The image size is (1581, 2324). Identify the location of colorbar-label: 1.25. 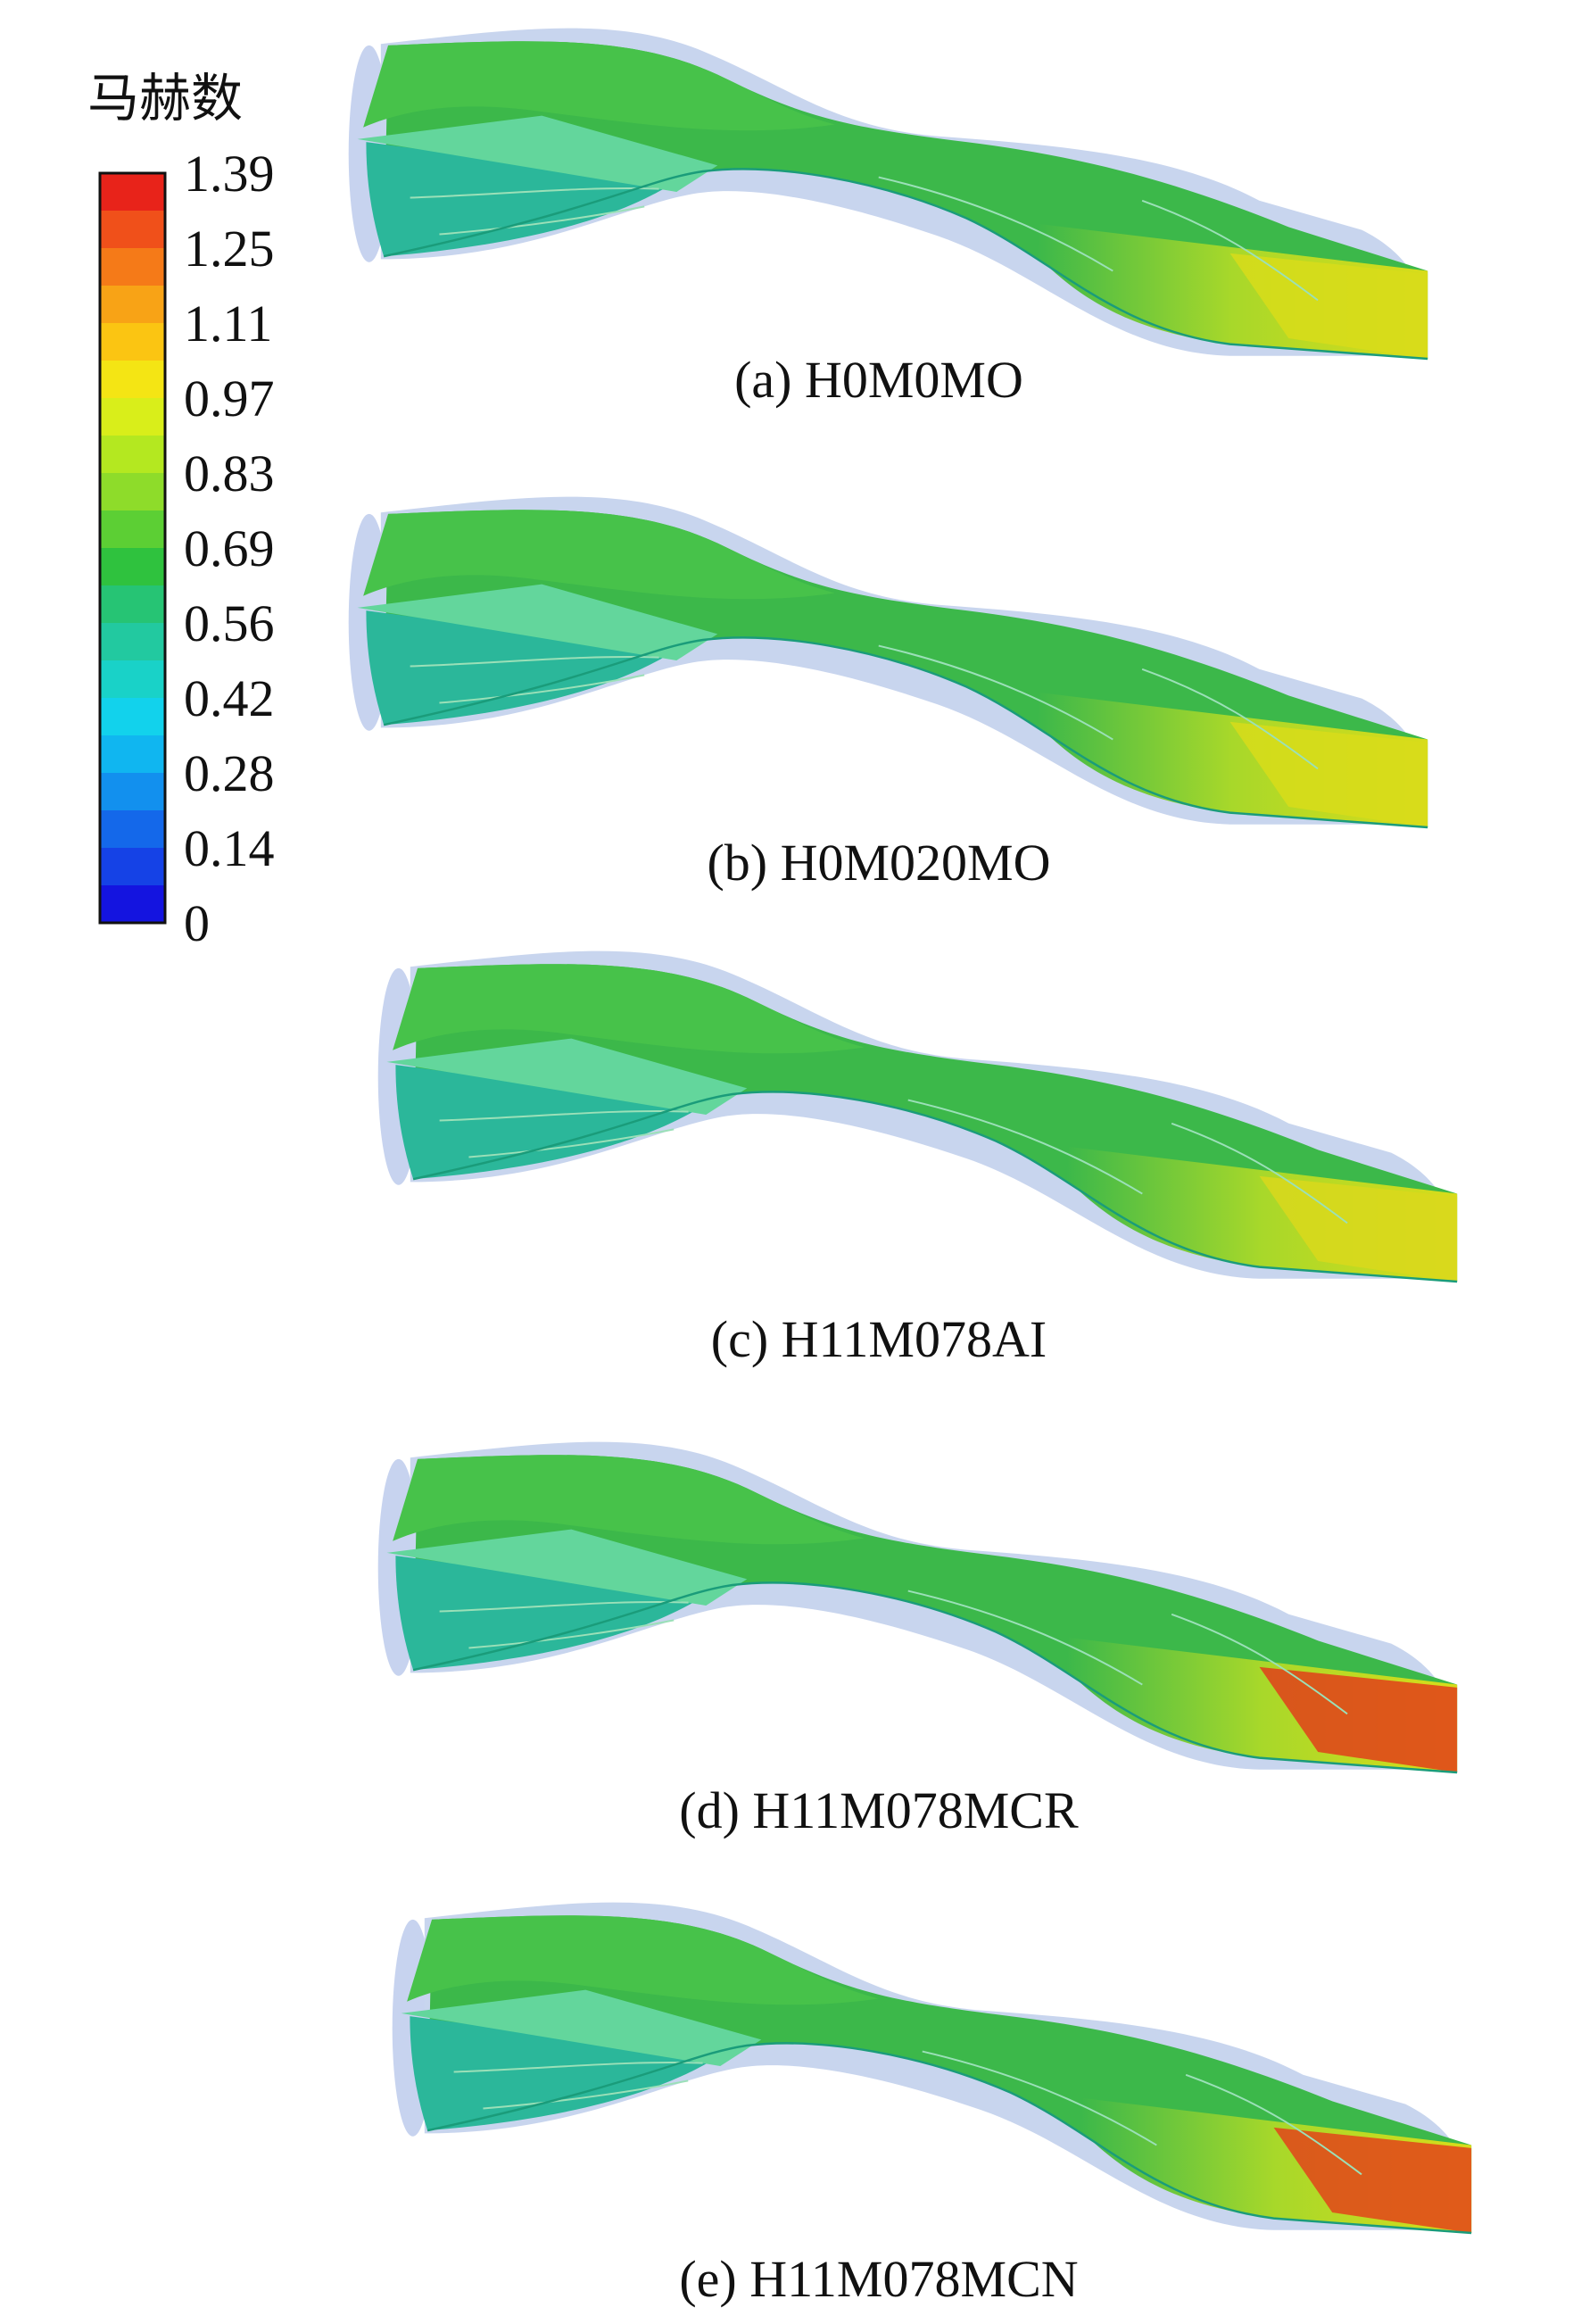
(230, 249).